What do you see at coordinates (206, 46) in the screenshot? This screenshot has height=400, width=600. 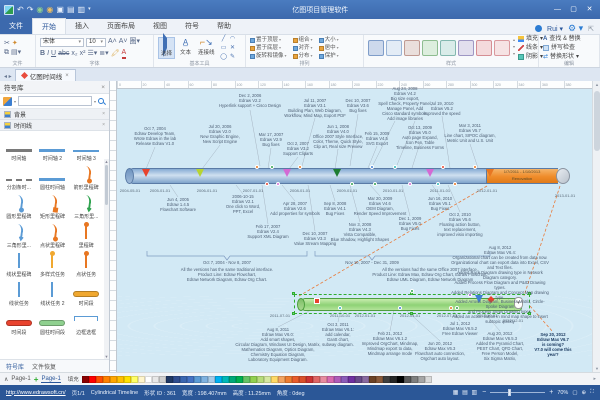 I see `connector-tool-button: ⌐↘ 连接线` at bounding box center [206, 46].